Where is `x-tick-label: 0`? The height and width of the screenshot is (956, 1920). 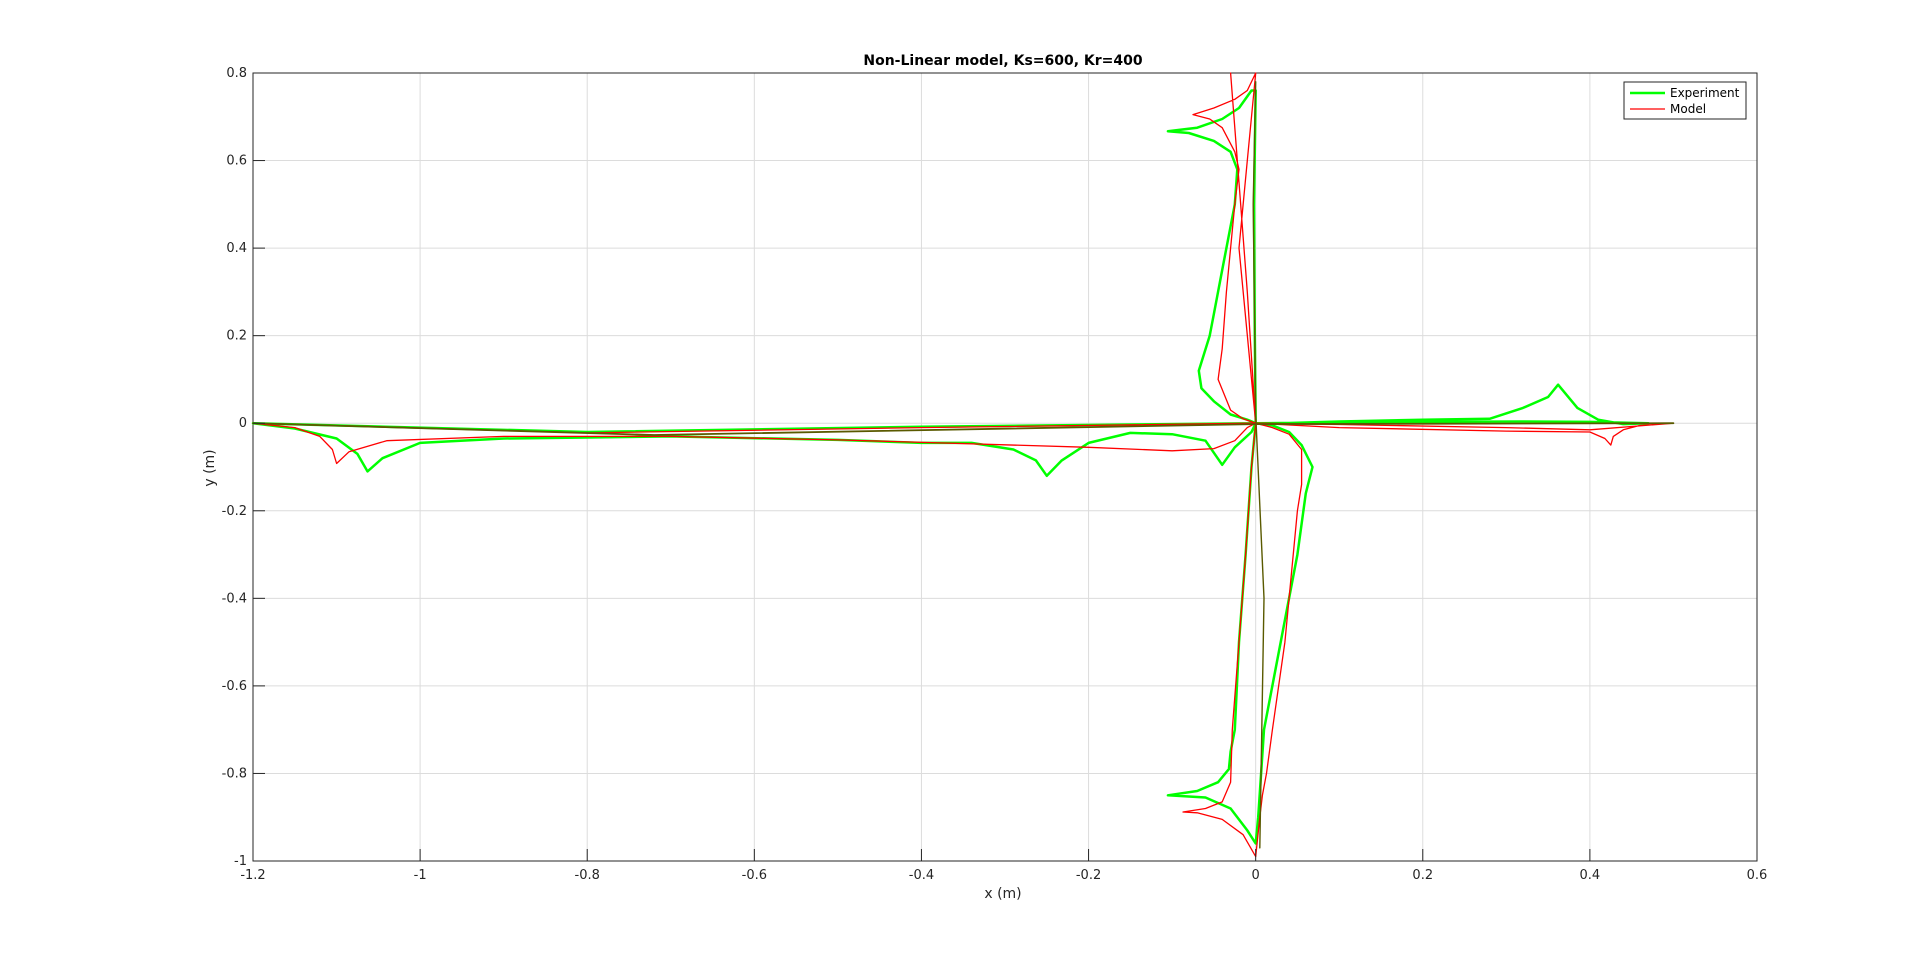 x-tick-label: 0 is located at coordinates (1256, 875).